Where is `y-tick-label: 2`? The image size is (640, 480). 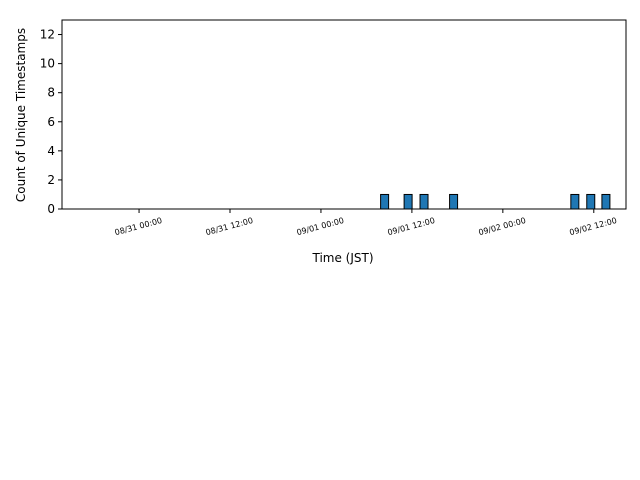 y-tick-label: 2 is located at coordinates (51, 180).